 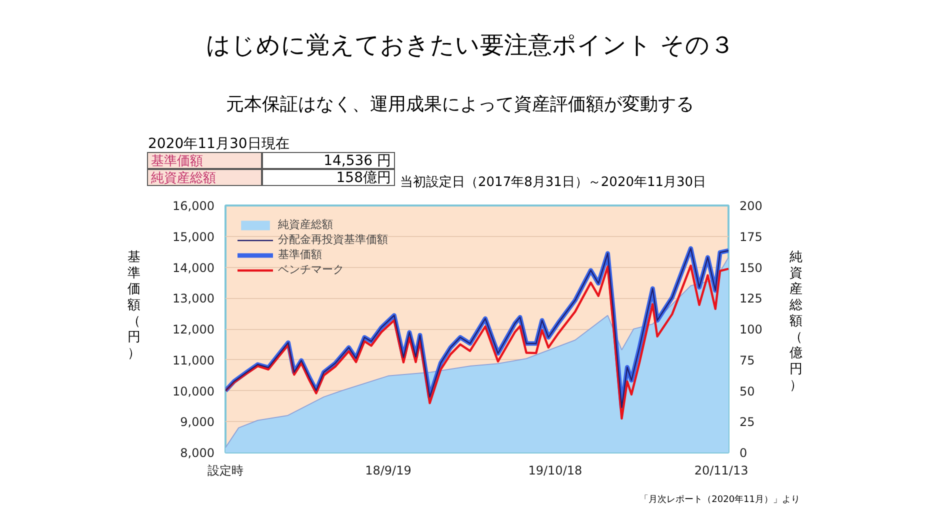 What do you see at coordinates (328, 177) in the screenshot?
I see `text: 158億円` at bounding box center [328, 177].